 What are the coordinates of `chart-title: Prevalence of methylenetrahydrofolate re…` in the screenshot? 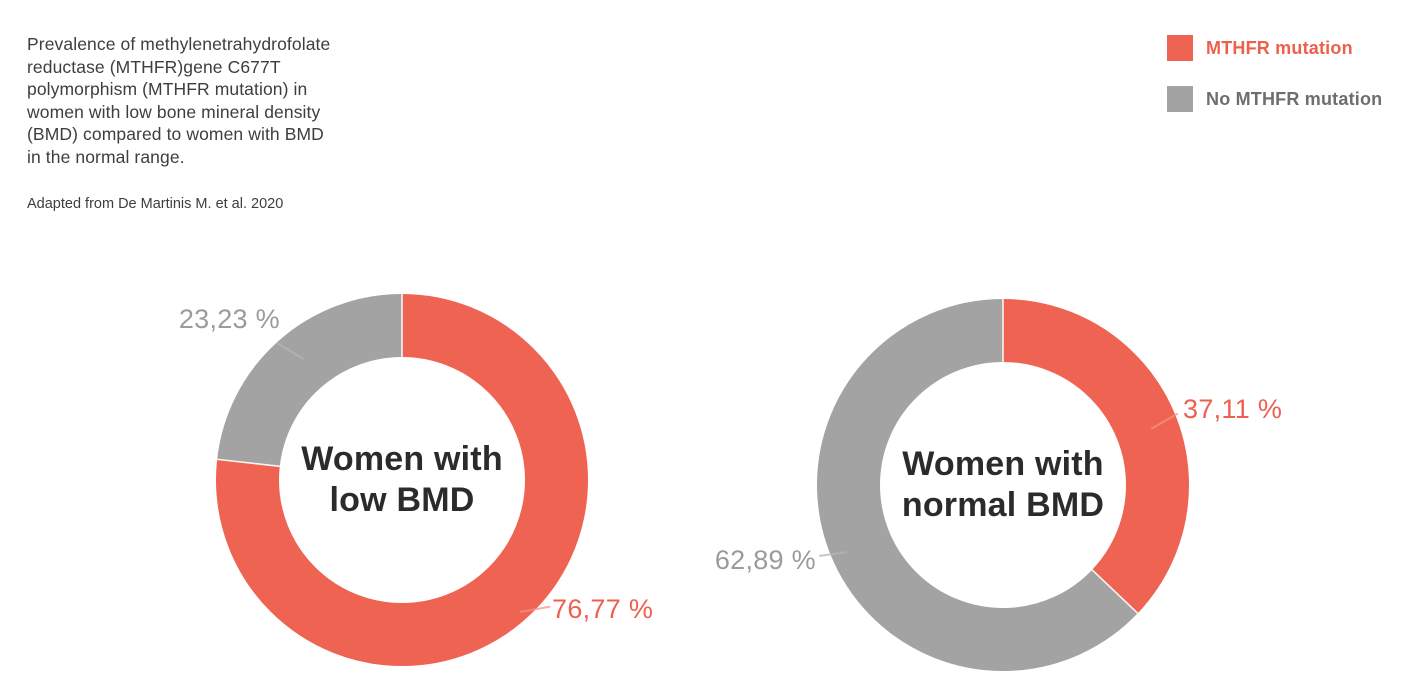 It's located at (179, 100).